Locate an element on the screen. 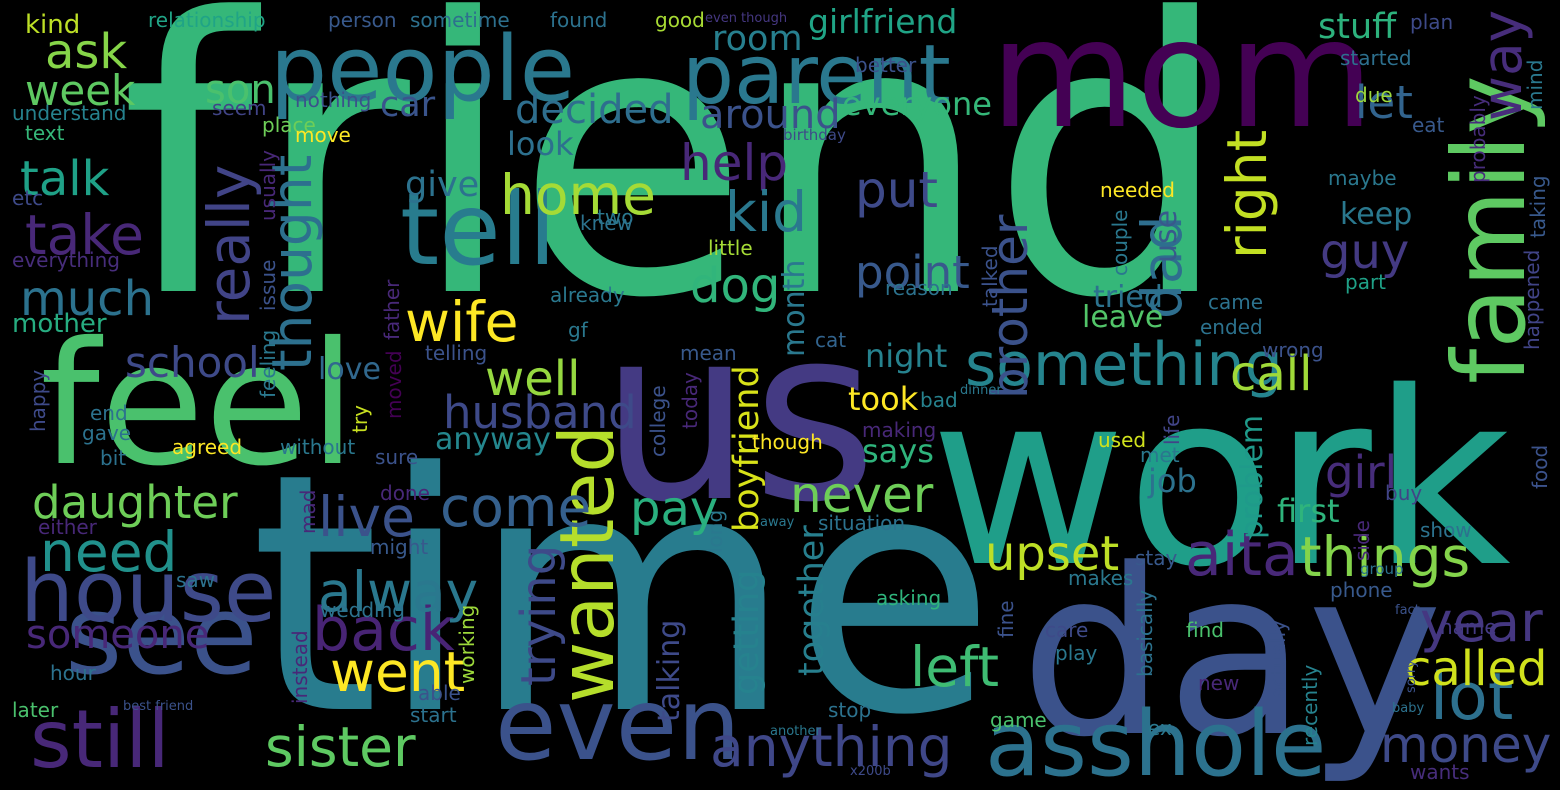 The image size is (1560, 790). word-relationship: relationship is located at coordinates (207, 20).